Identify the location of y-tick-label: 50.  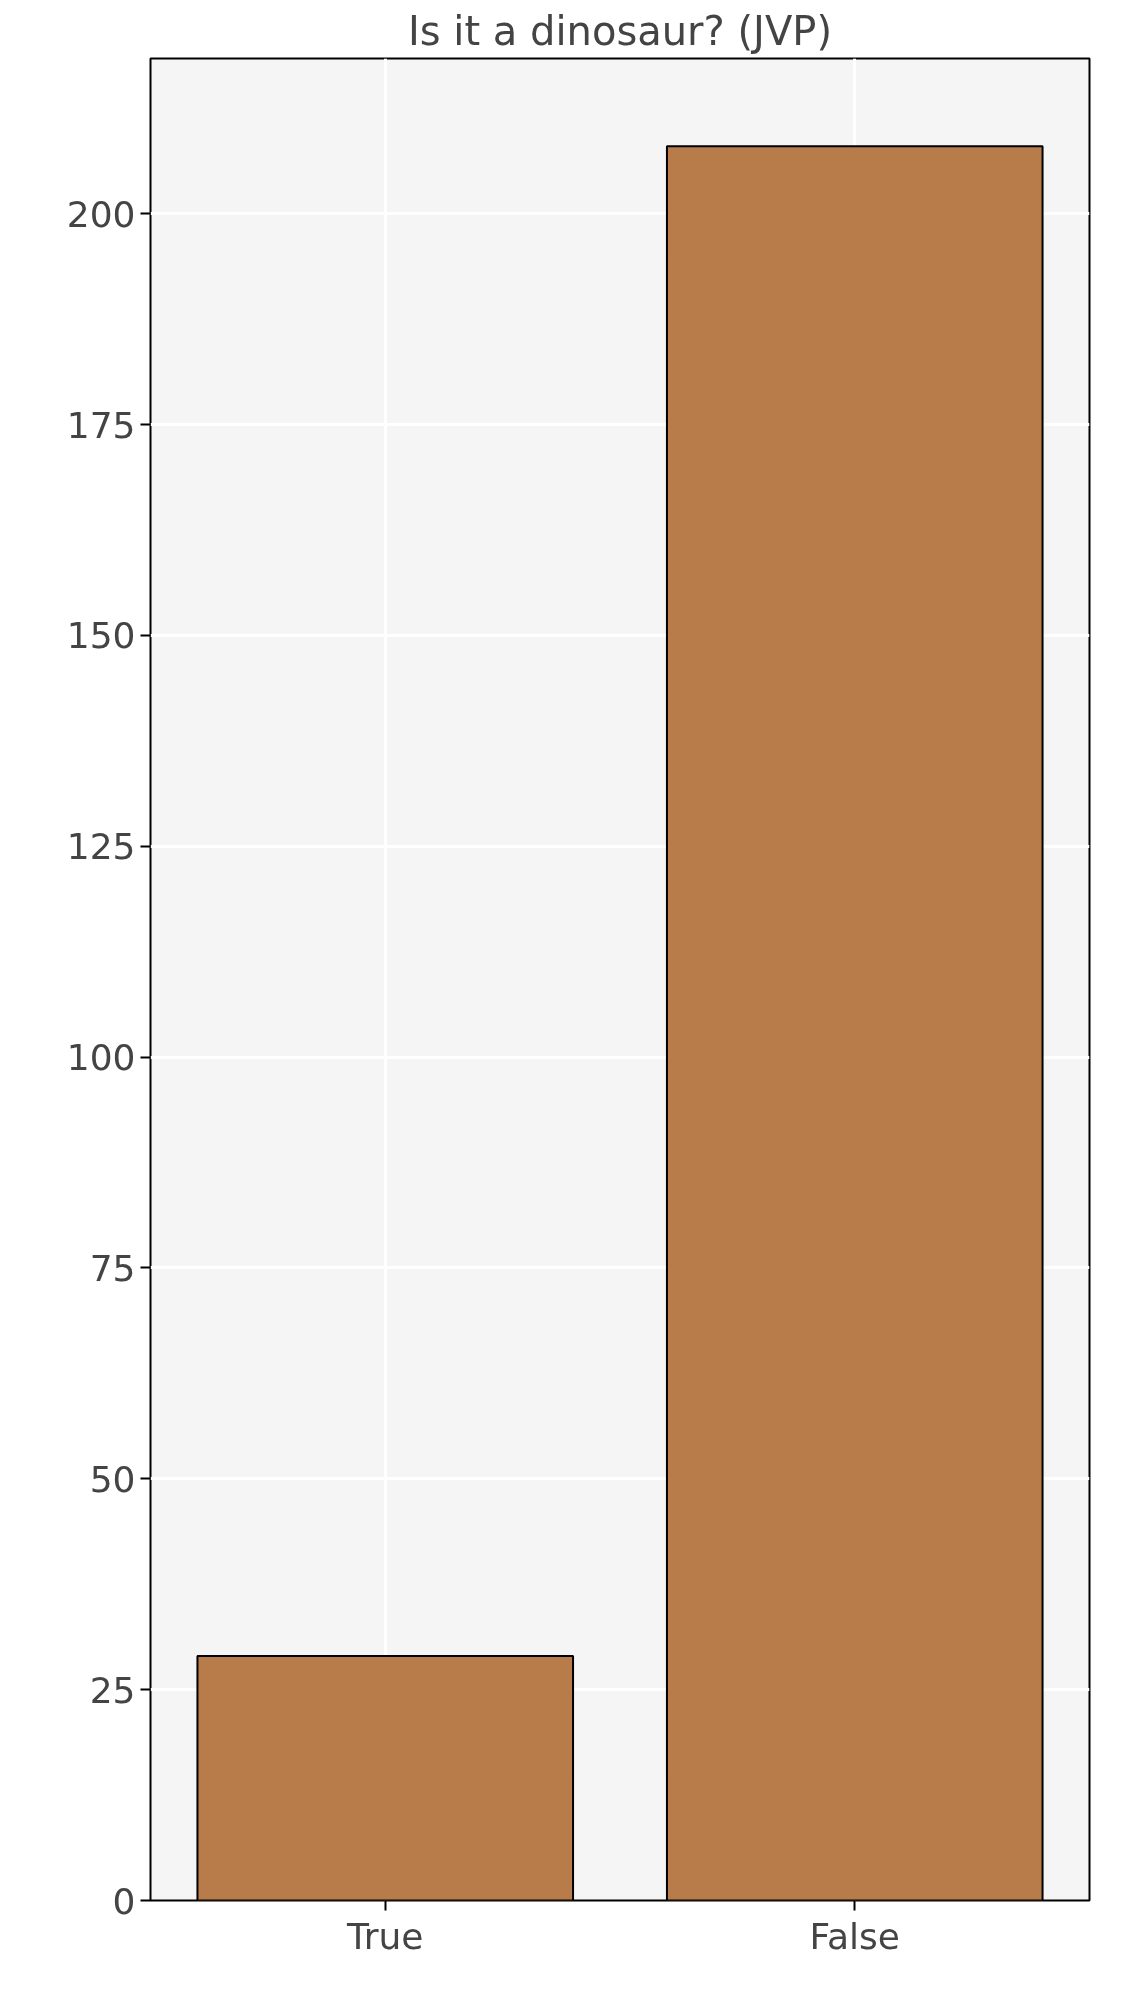
(112, 1479).